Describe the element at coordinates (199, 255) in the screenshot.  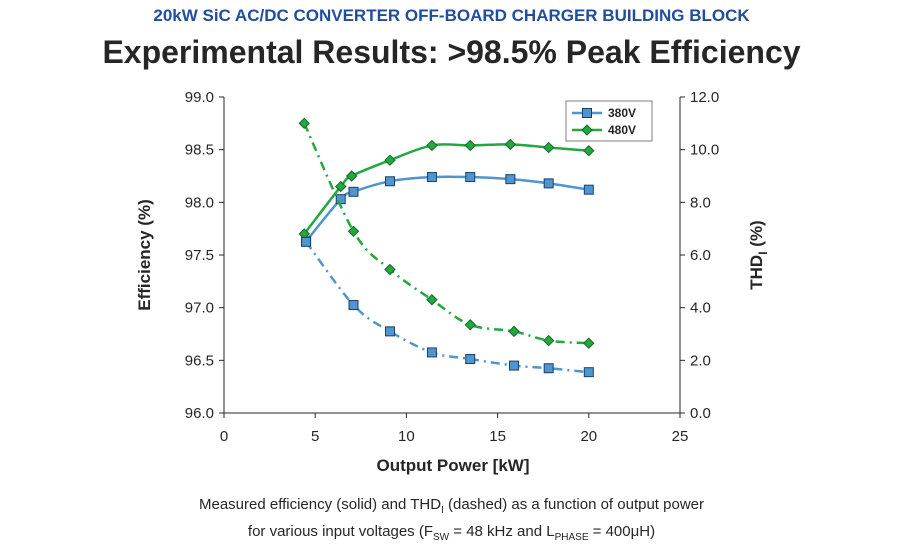
I see `y-tick-label: 97.5` at that location.